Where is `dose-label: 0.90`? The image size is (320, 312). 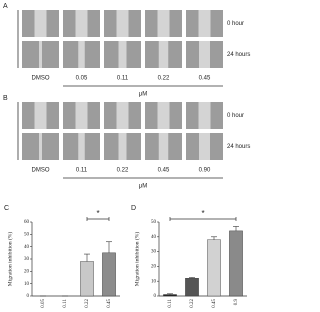 dose-label: 0.90 is located at coordinates (205, 171).